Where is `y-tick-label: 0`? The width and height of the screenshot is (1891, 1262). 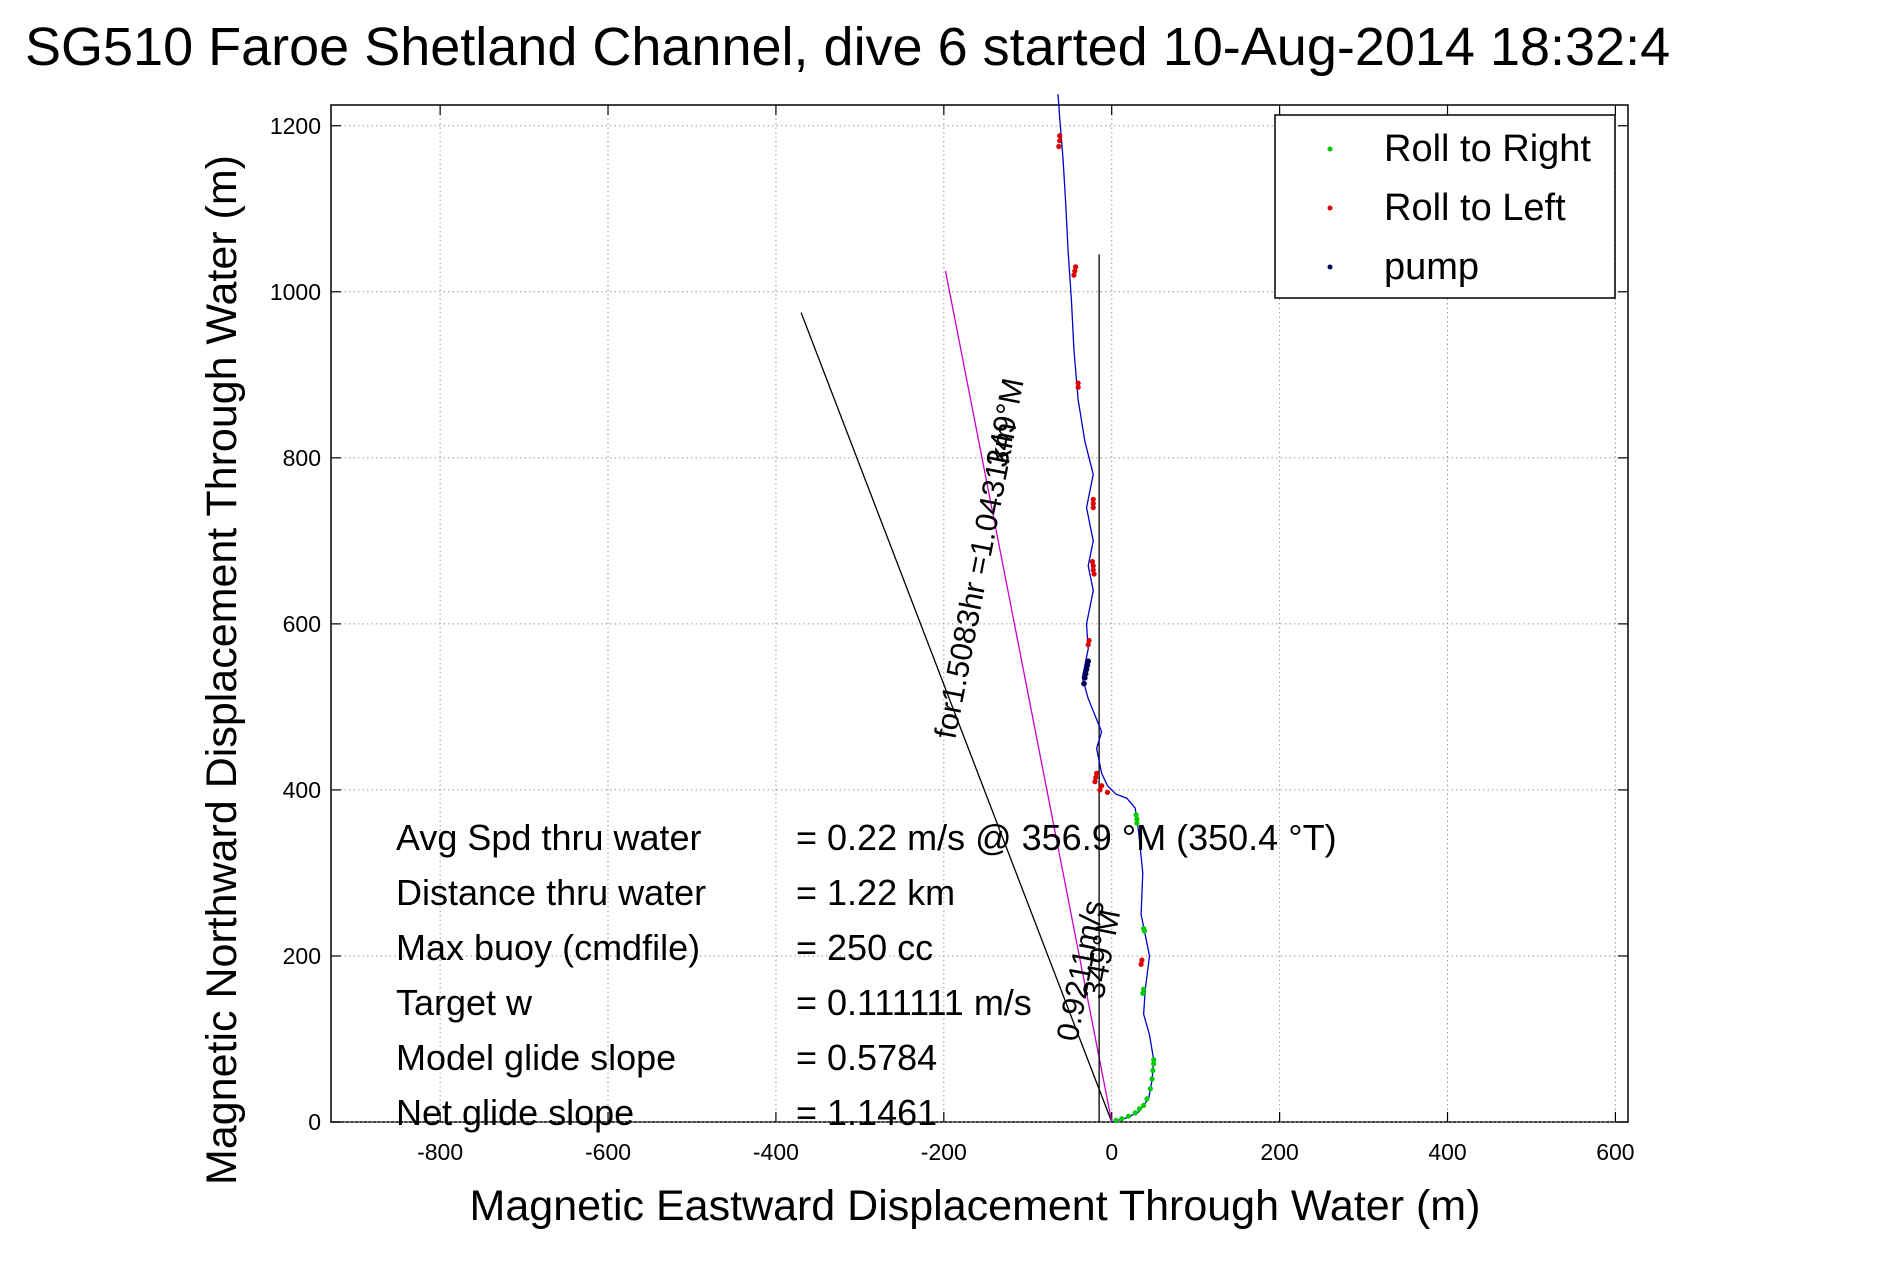
y-tick-label: 0 is located at coordinates (314, 1122).